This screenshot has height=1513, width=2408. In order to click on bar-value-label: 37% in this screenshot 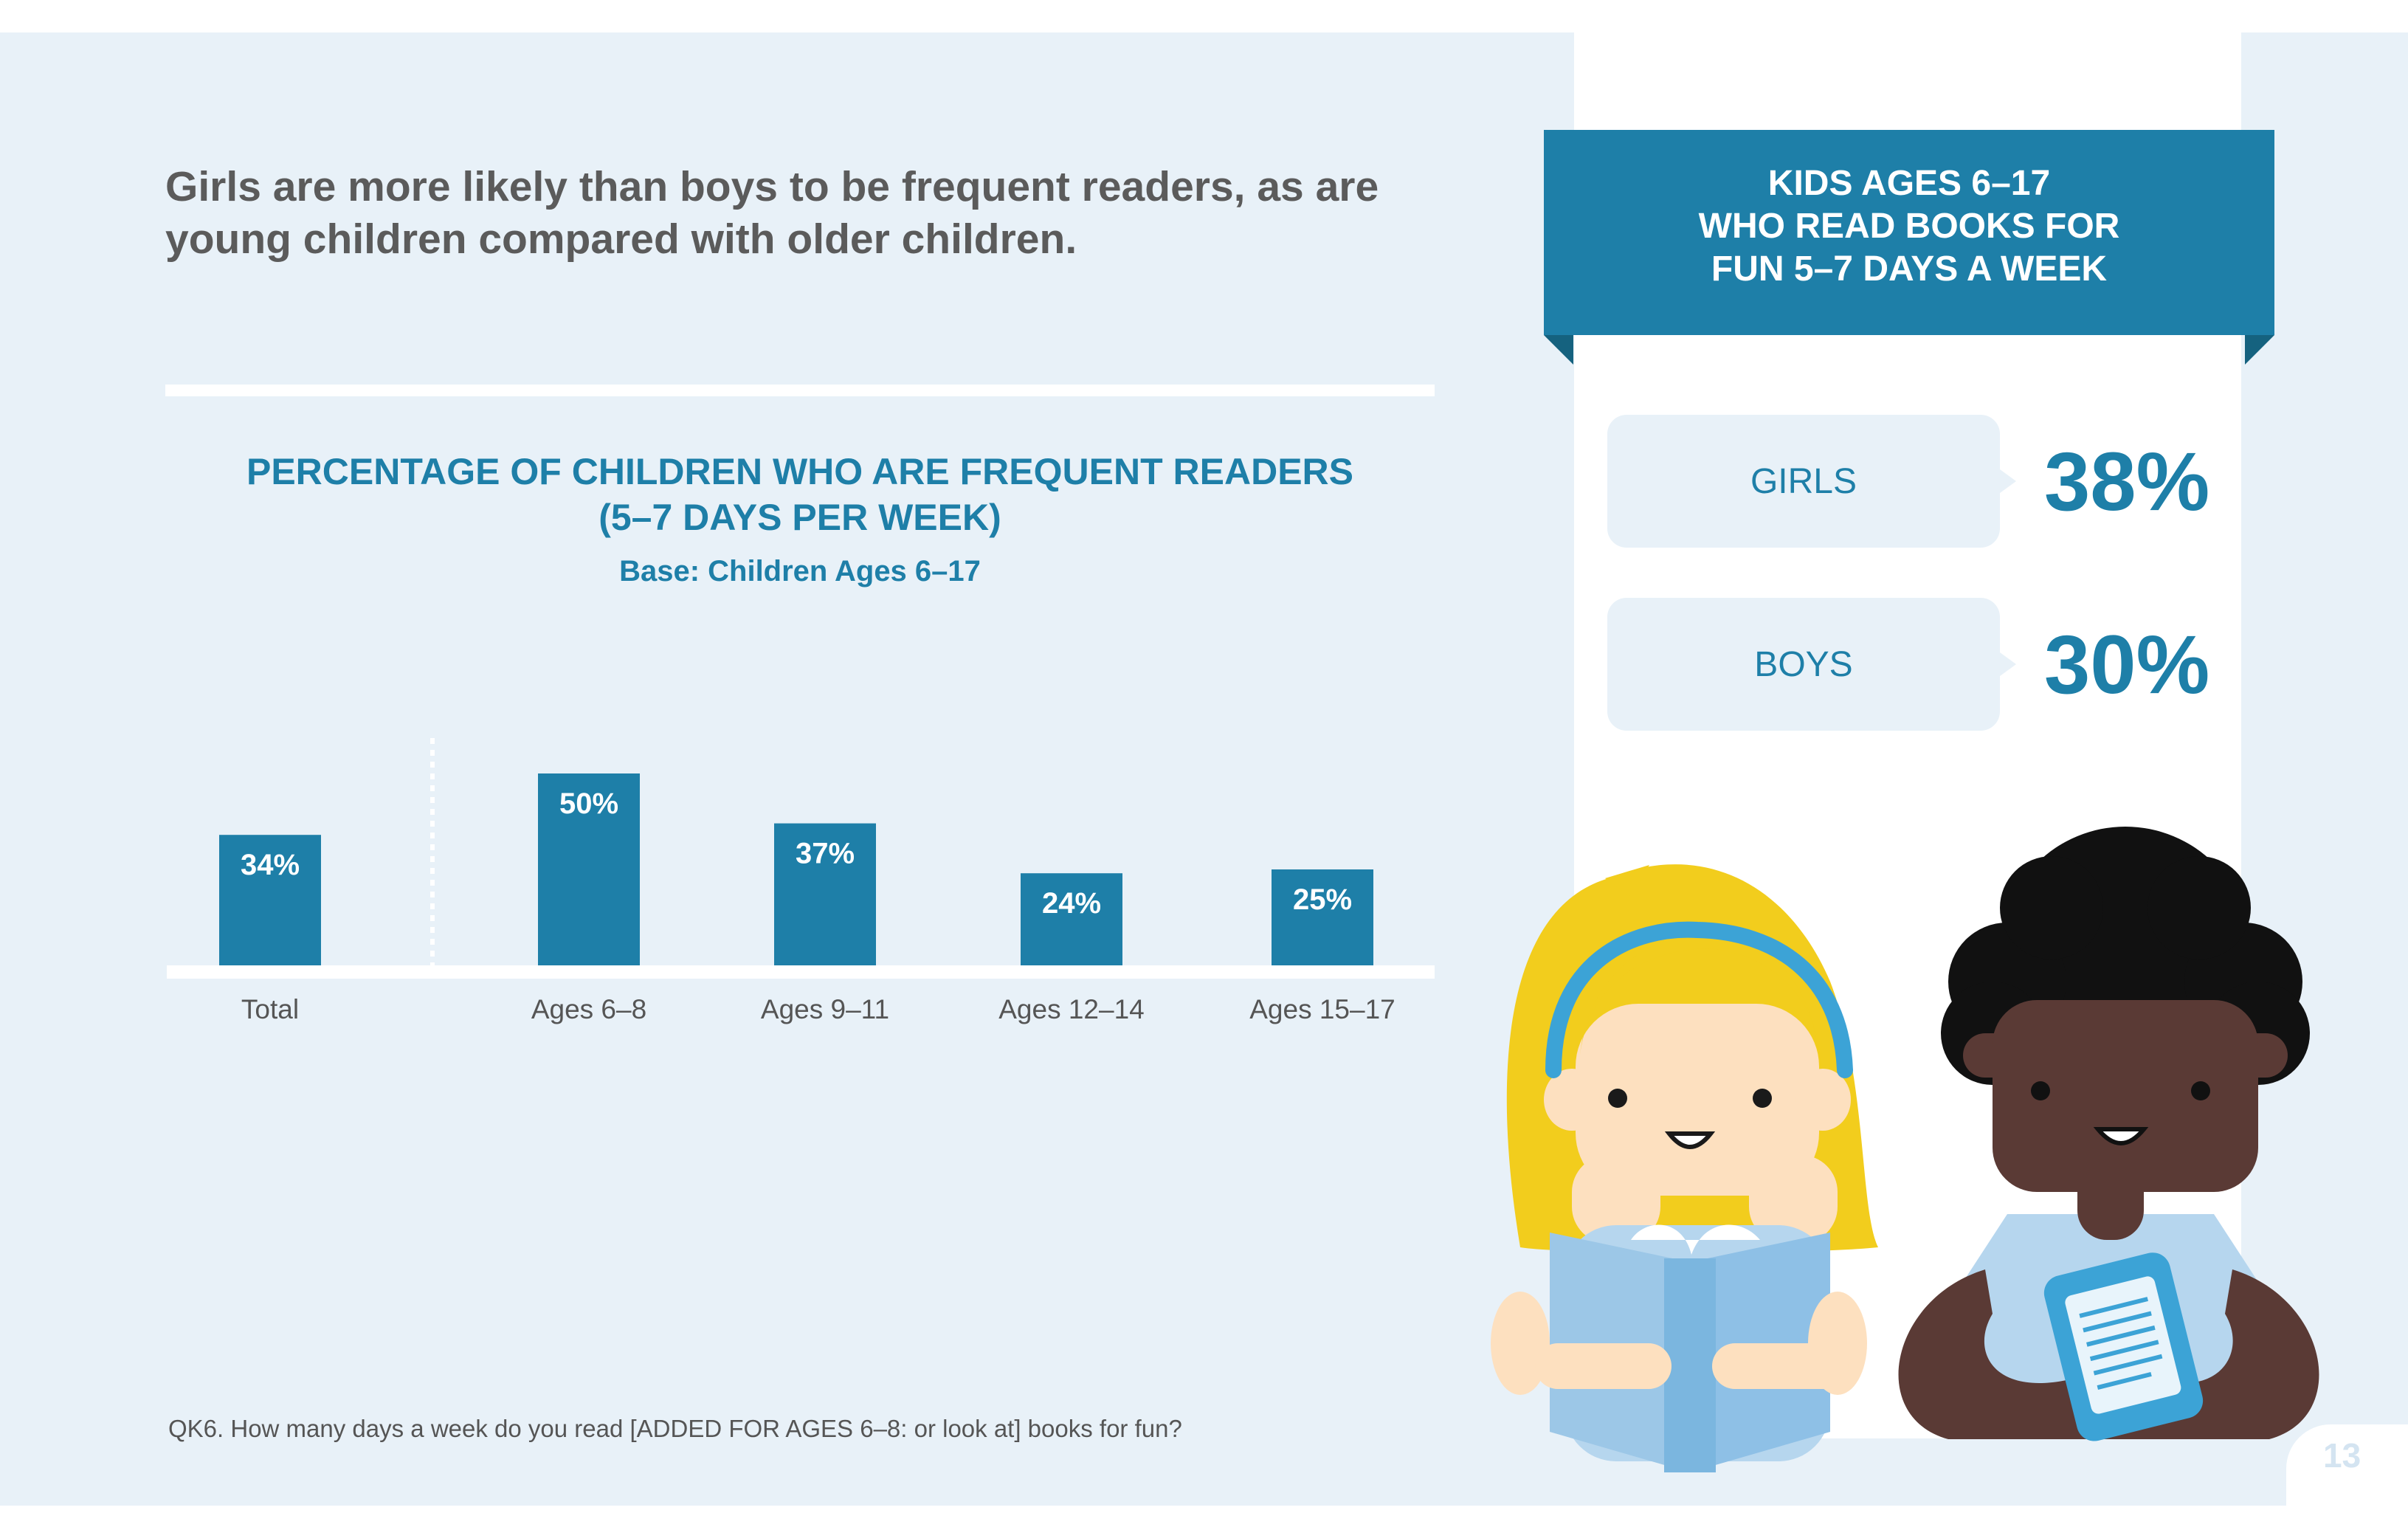, I will do `click(825, 854)`.